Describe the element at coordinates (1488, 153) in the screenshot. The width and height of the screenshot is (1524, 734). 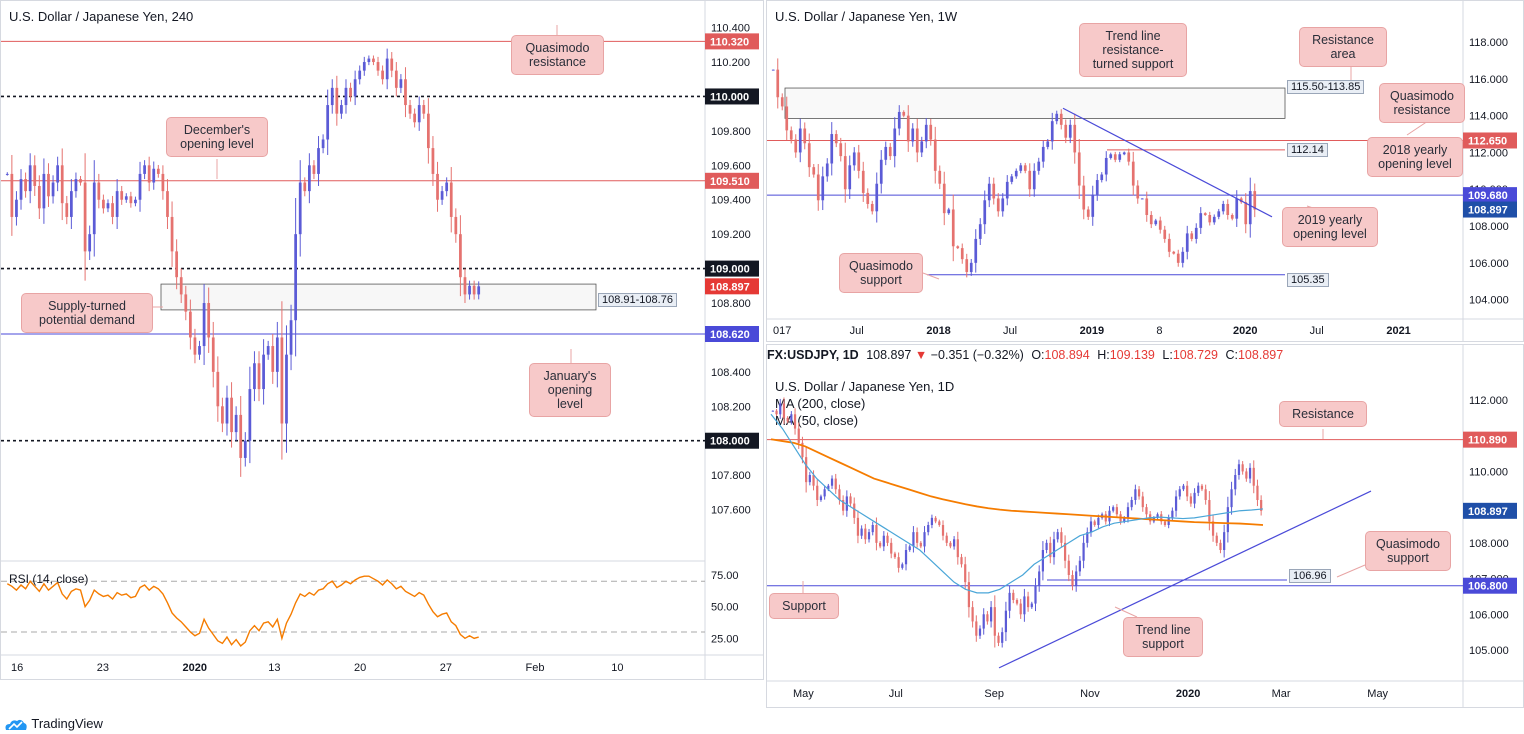
I see `y-tick-label: 112.000` at that location.